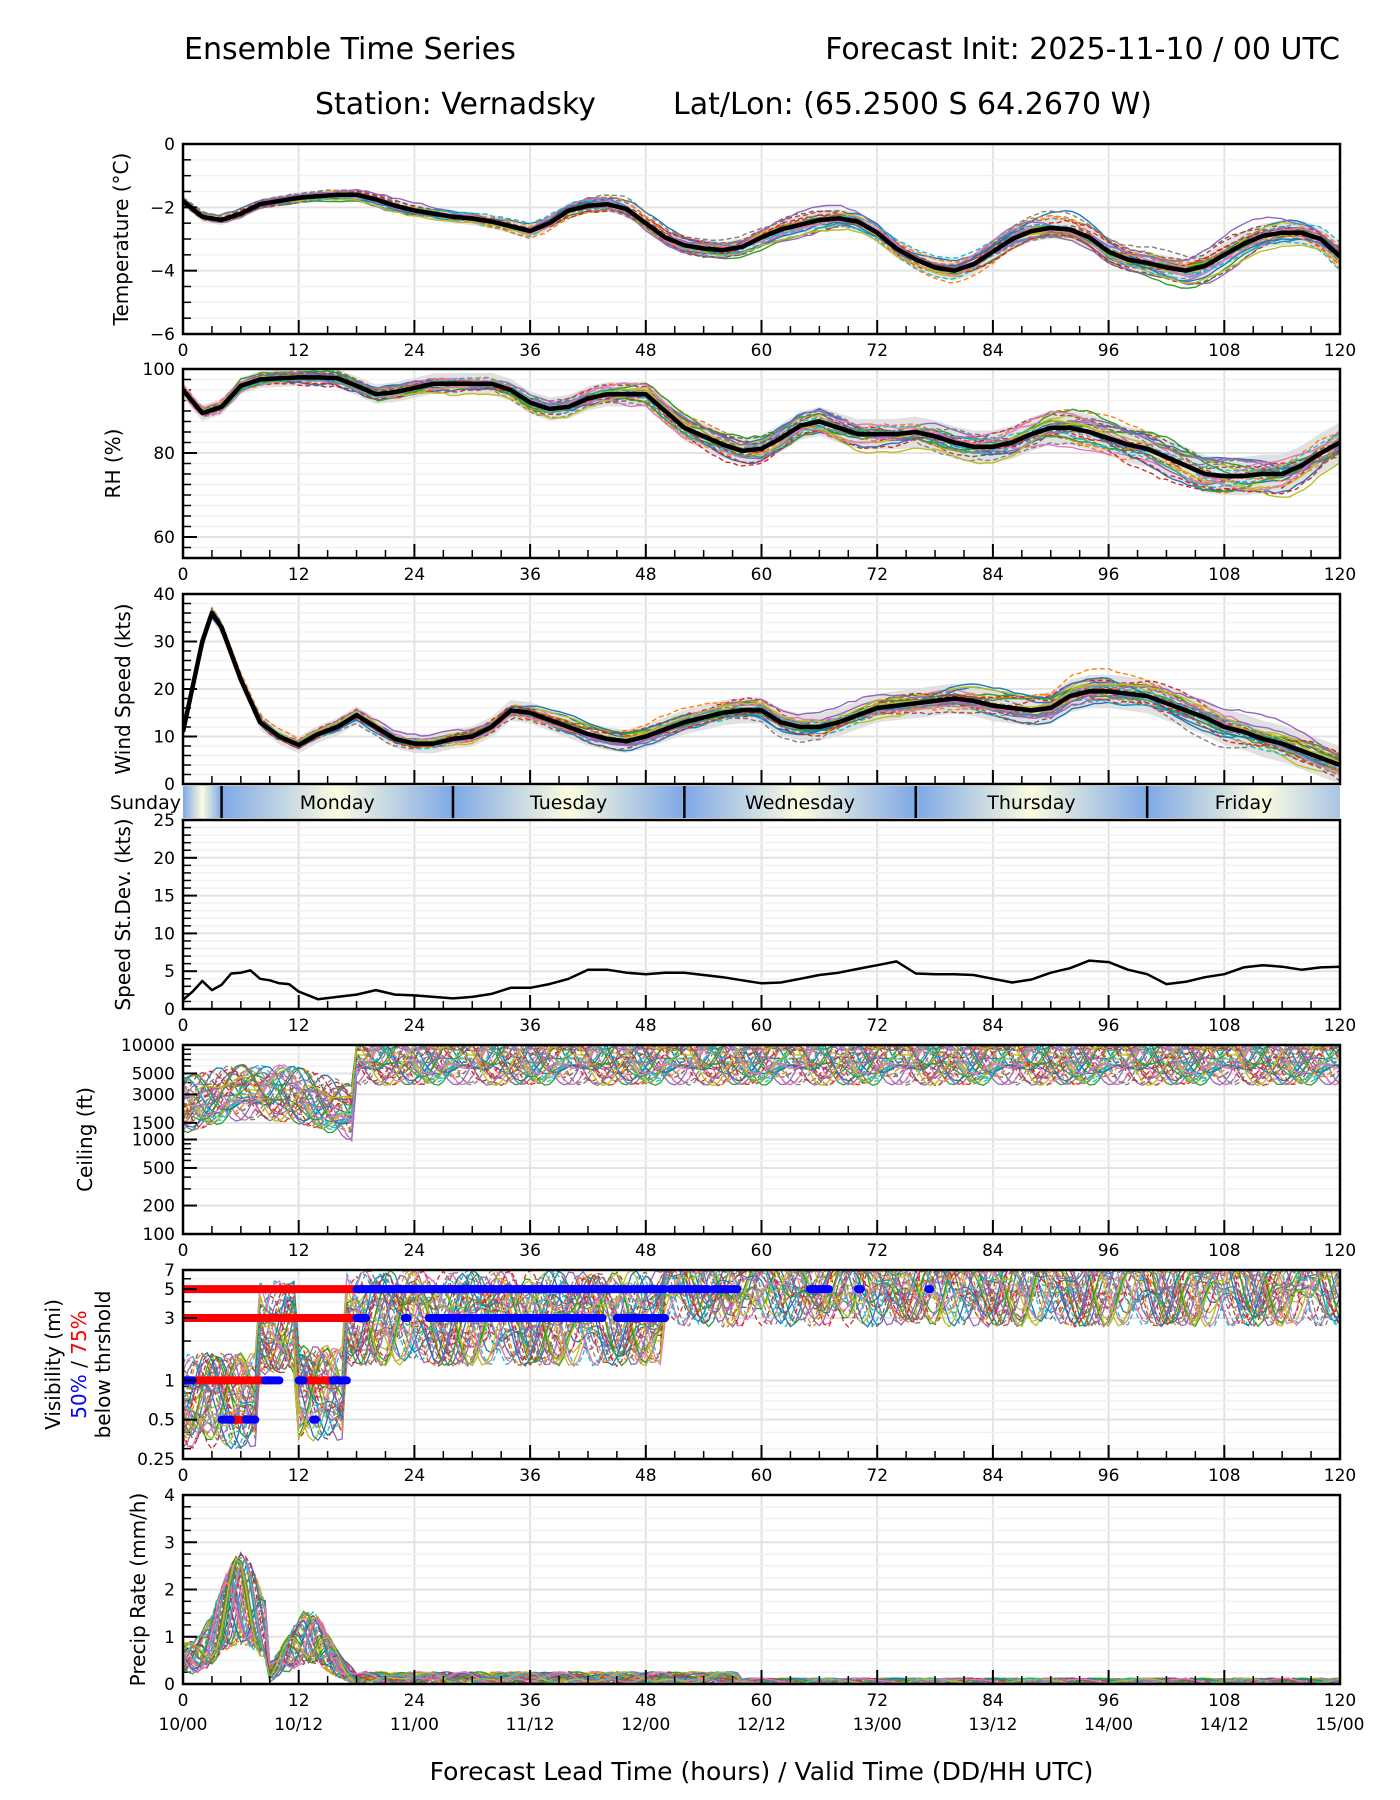 This screenshot has height=1800, width=1400. I want to click on y-tick-label: 5000, so click(153, 1074).